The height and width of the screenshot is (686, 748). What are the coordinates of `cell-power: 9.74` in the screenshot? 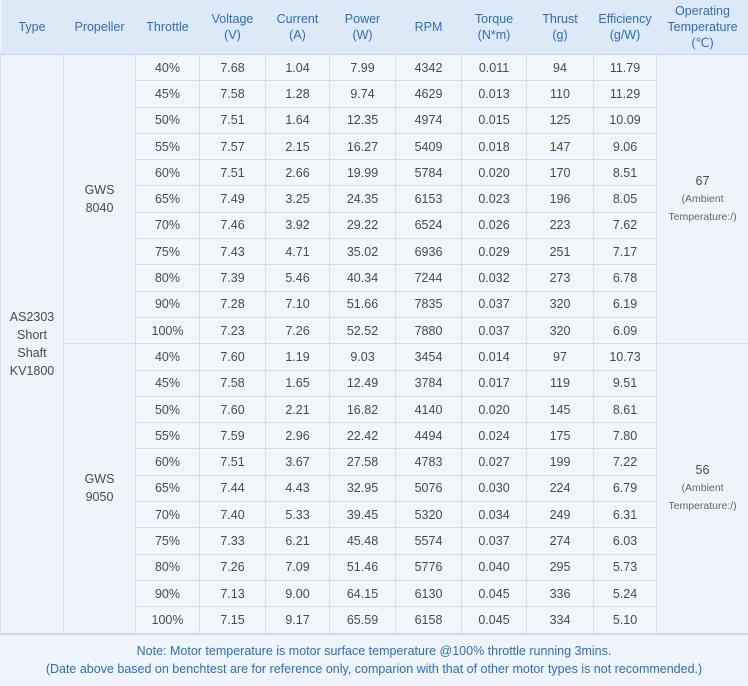 It's located at (363, 94).